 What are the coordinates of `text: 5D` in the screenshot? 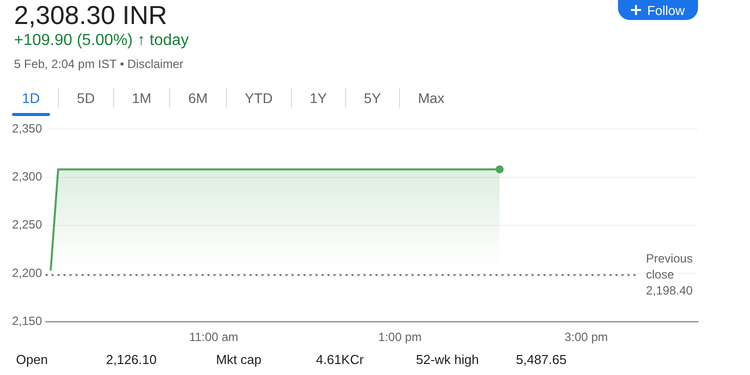 It's located at (85, 98).